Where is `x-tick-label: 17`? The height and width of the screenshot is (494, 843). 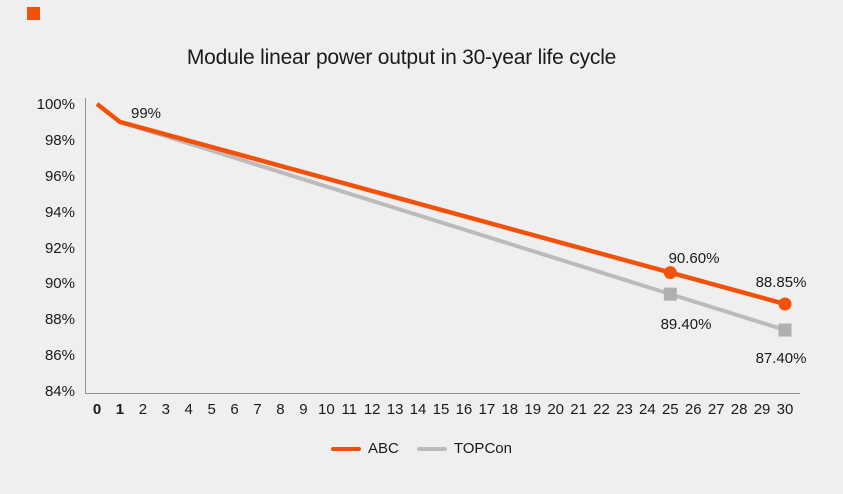
x-tick-label: 17 is located at coordinates (487, 409).